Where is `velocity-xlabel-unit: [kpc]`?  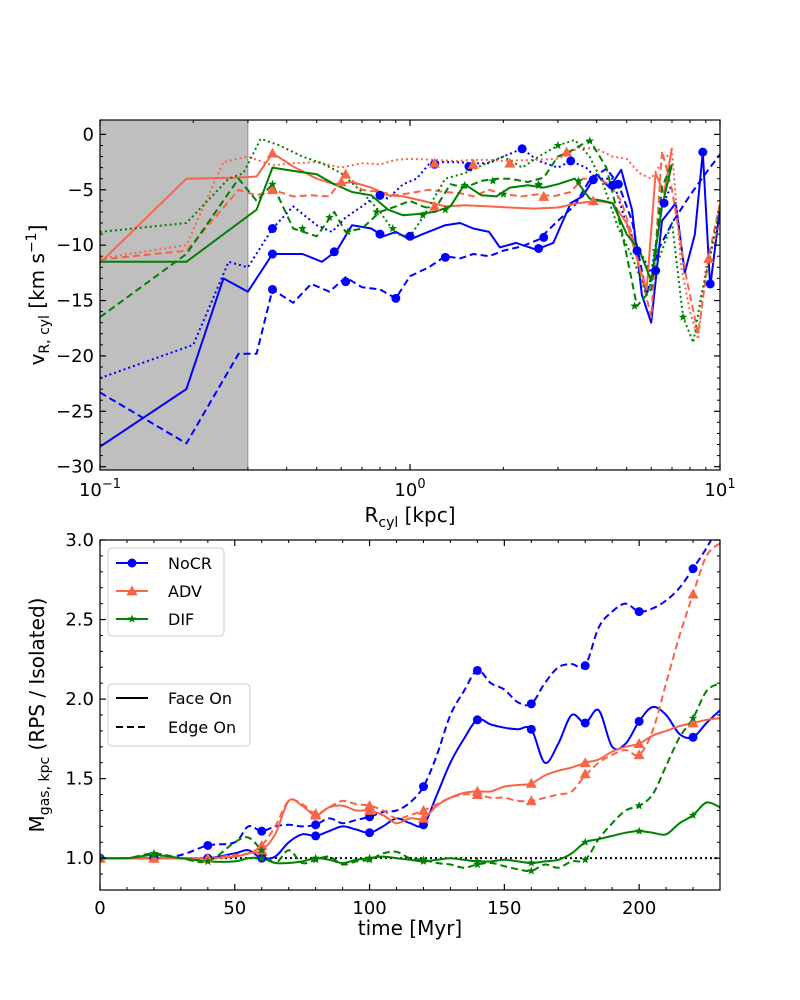
velocity-xlabel-unit: [kpc] is located at coordinates (426, 515).